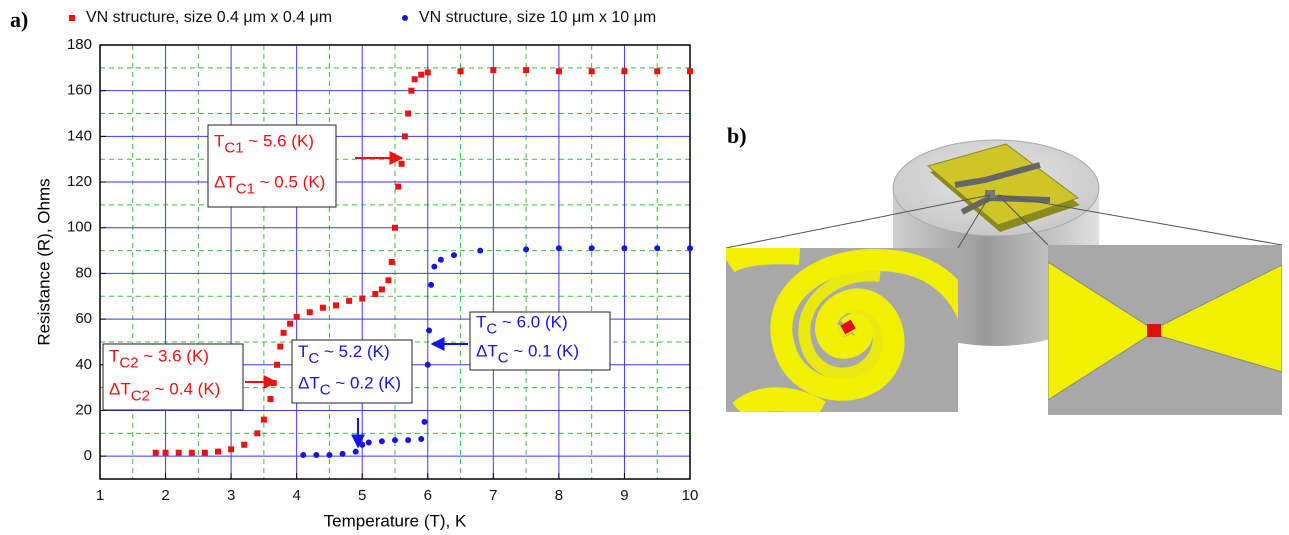 This screenshot has width=1289, height=535. I want to click on legend-label: VN structure, size 10 μm x 10 μm, so click(537, 17).